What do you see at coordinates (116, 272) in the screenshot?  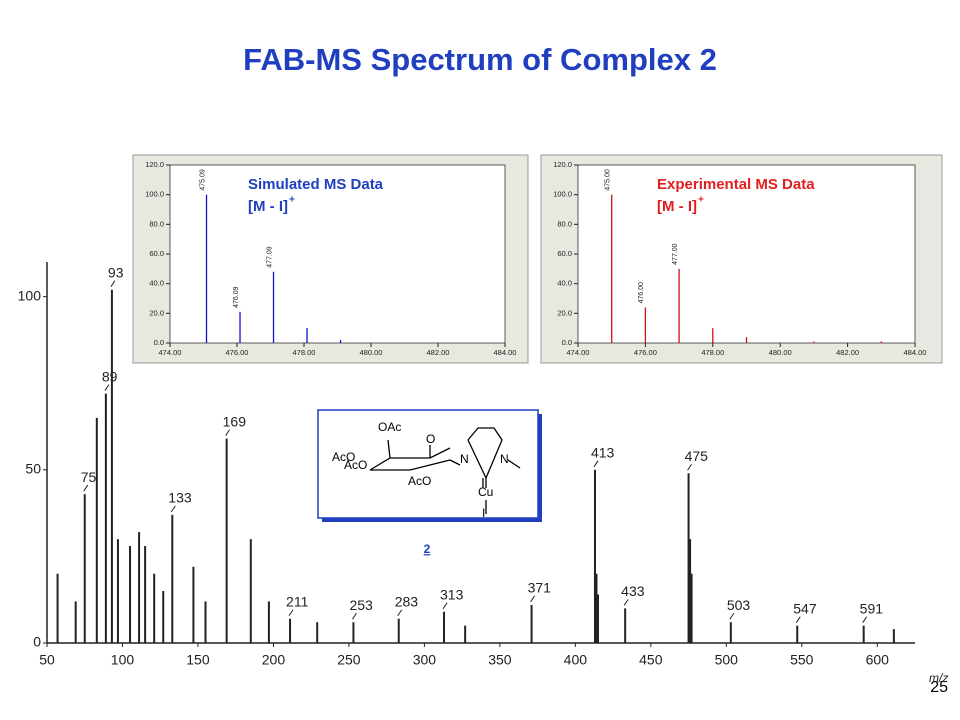 I see `peak-label: 93` at bounding box center [116, 272].